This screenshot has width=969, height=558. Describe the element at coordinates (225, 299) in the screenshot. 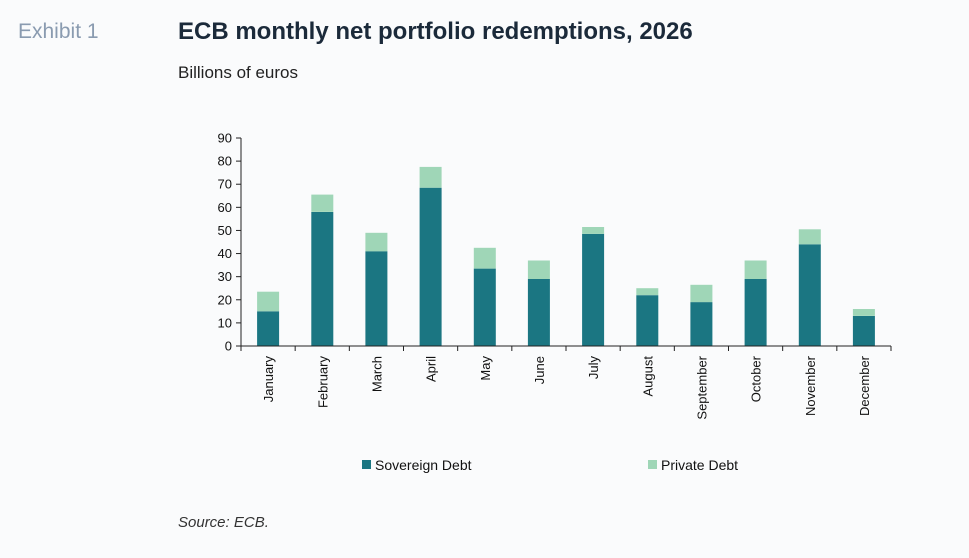

I see `y-tick-label-20: 20` at that location.